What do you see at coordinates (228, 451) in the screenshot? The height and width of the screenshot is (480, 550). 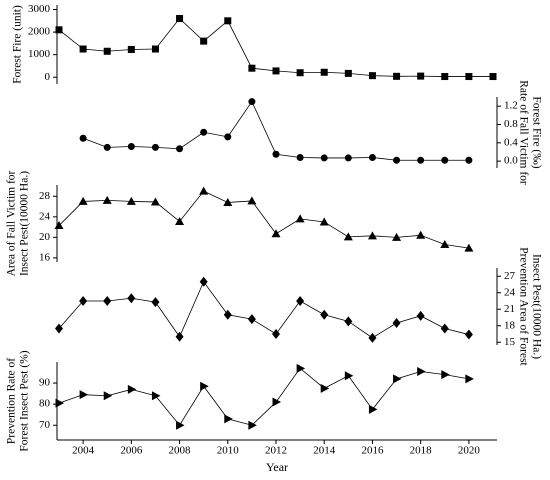 I see `x-tick-label: 2010` at bounding box center [228, 451].